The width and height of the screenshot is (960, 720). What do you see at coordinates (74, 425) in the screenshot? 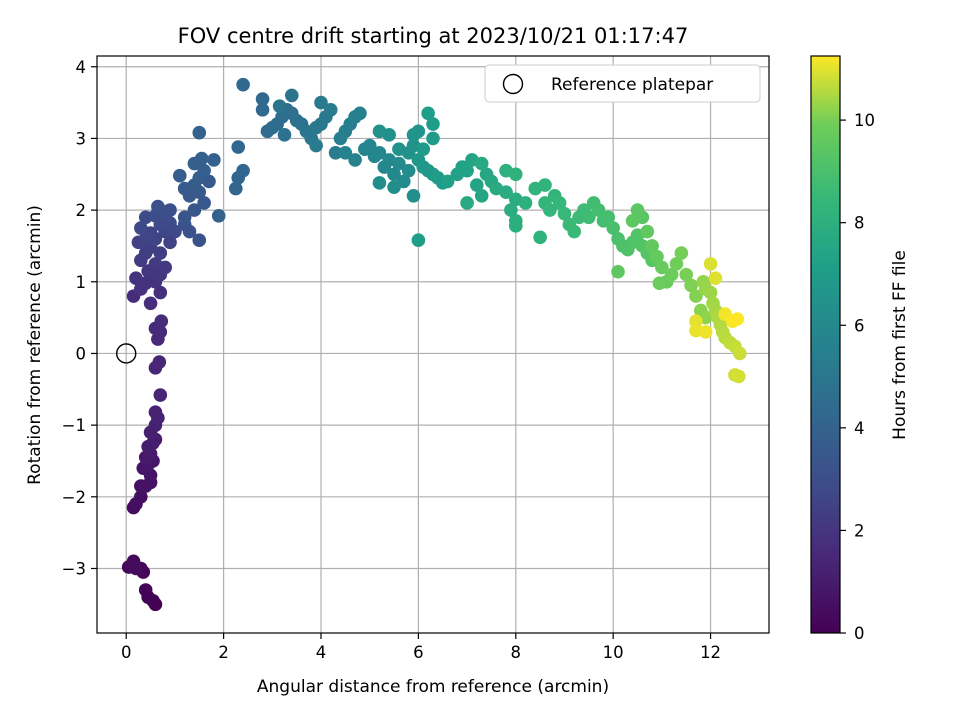
I see `y-tick-label: −1` at bounding box center [74, 425].